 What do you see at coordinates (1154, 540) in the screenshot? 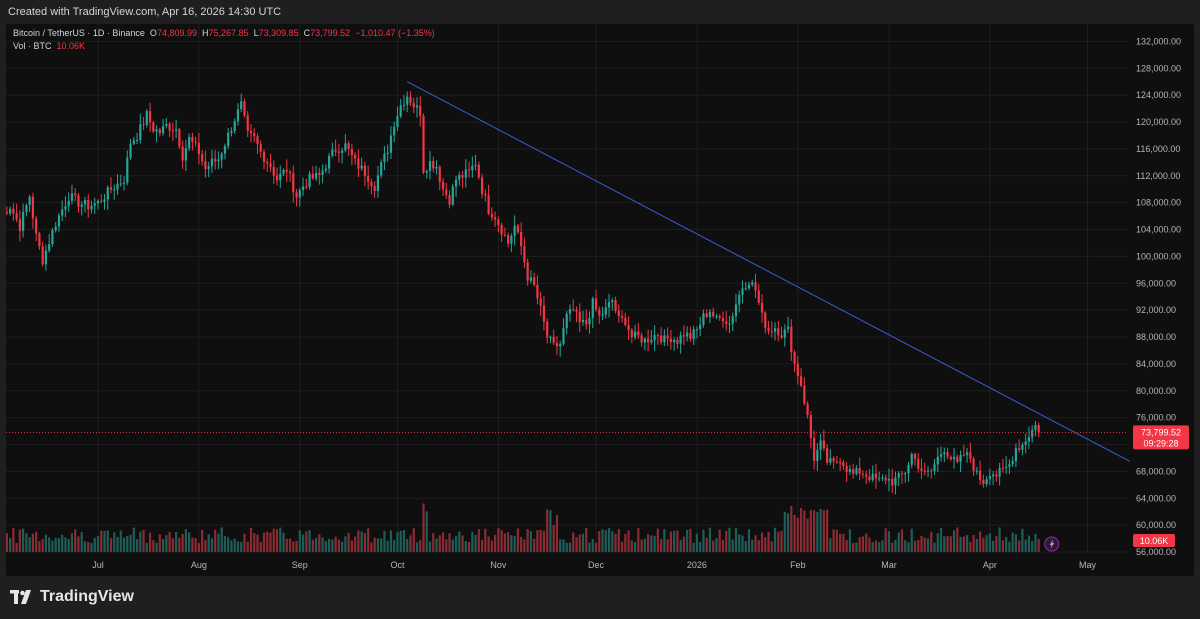
I see `volume-tag` at bounding box center [1154, 540].